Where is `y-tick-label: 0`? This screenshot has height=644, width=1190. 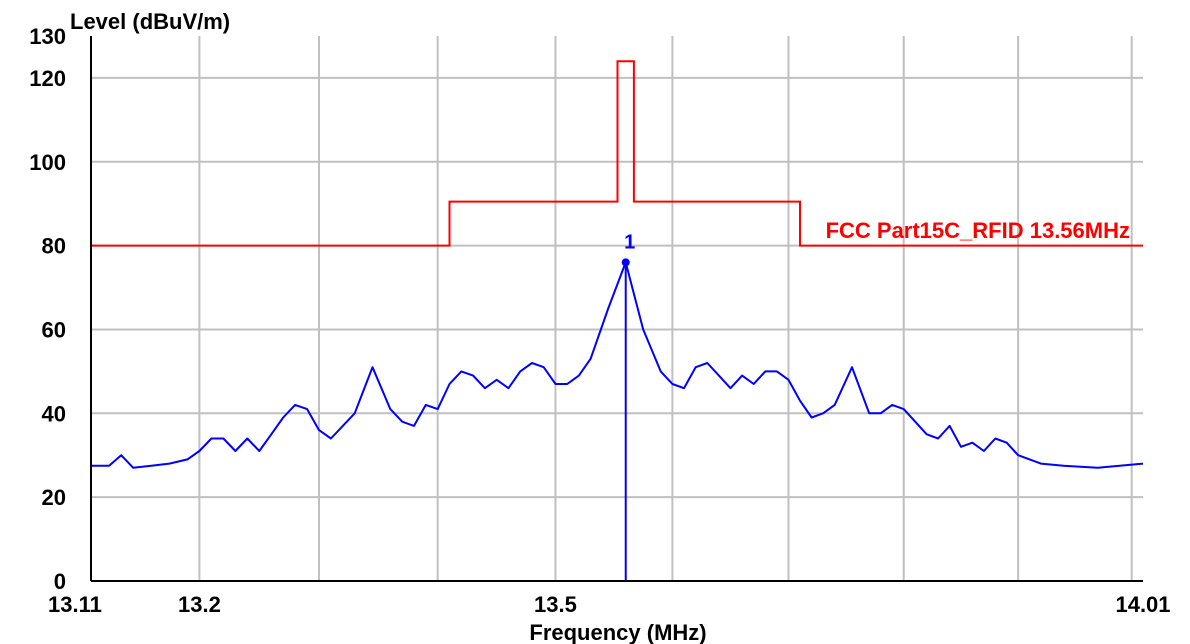
y-tick-label: 0 is located at coordinates (60, 581).